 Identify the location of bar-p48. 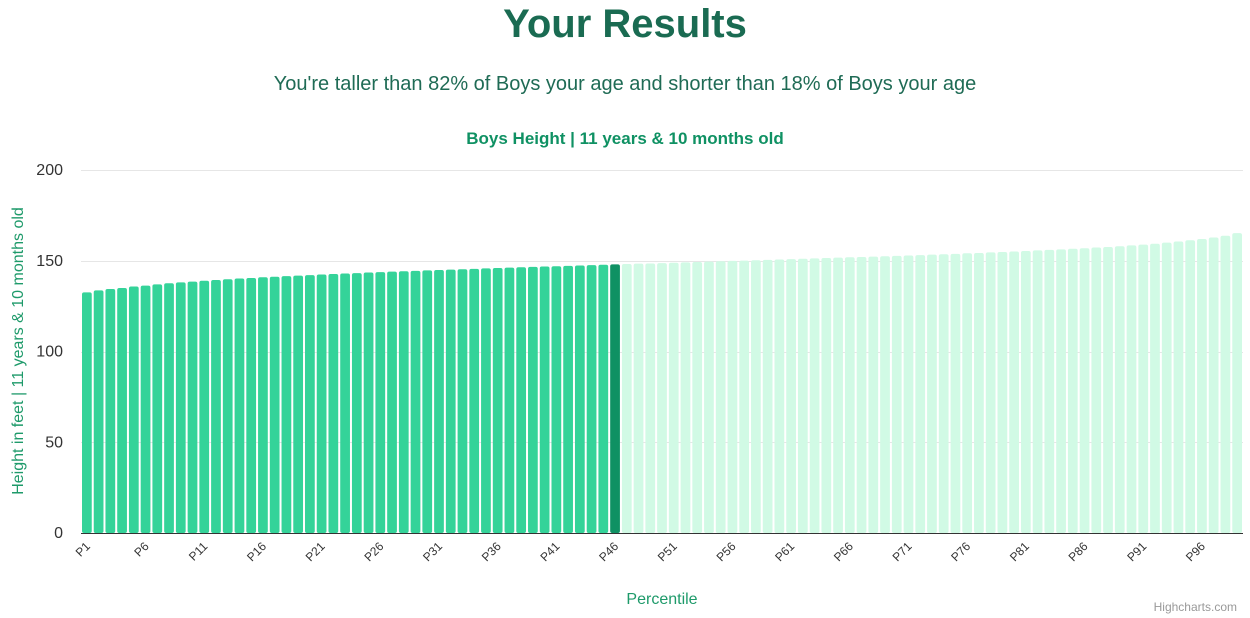
(638, 398).